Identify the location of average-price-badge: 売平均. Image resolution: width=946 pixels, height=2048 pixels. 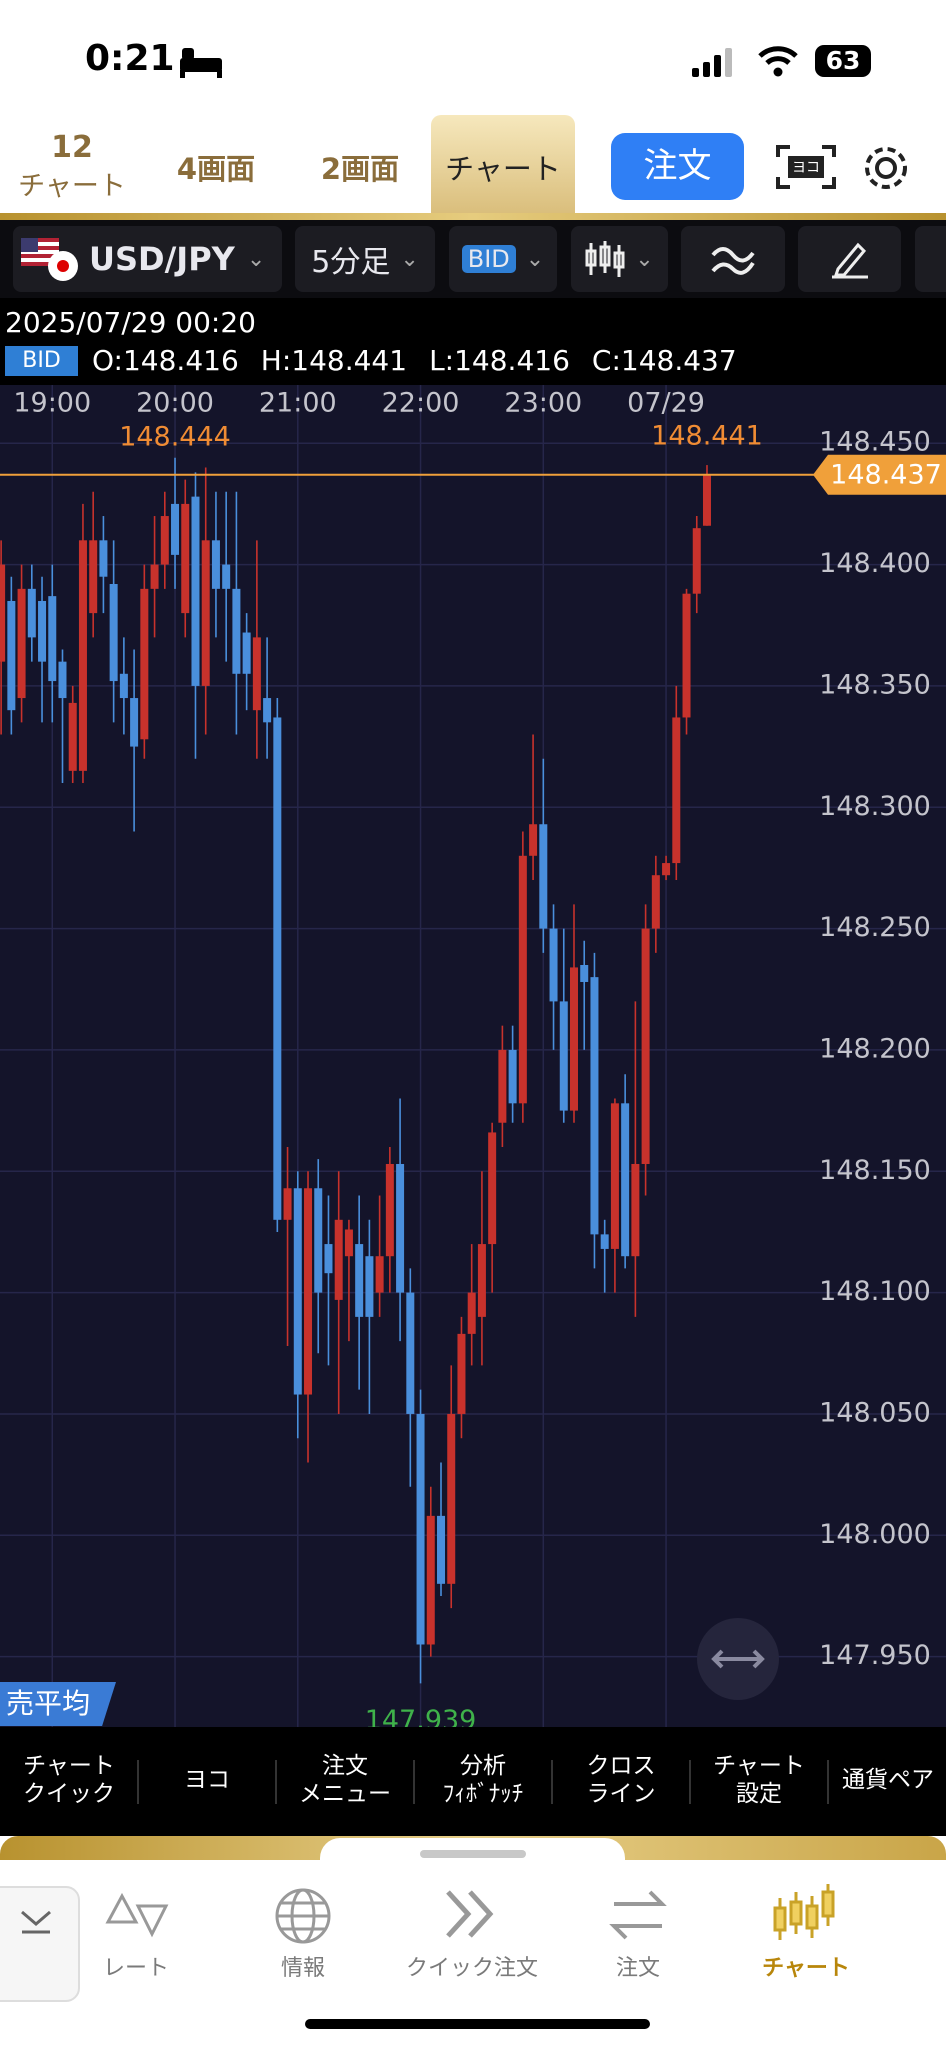
(58, 1704).